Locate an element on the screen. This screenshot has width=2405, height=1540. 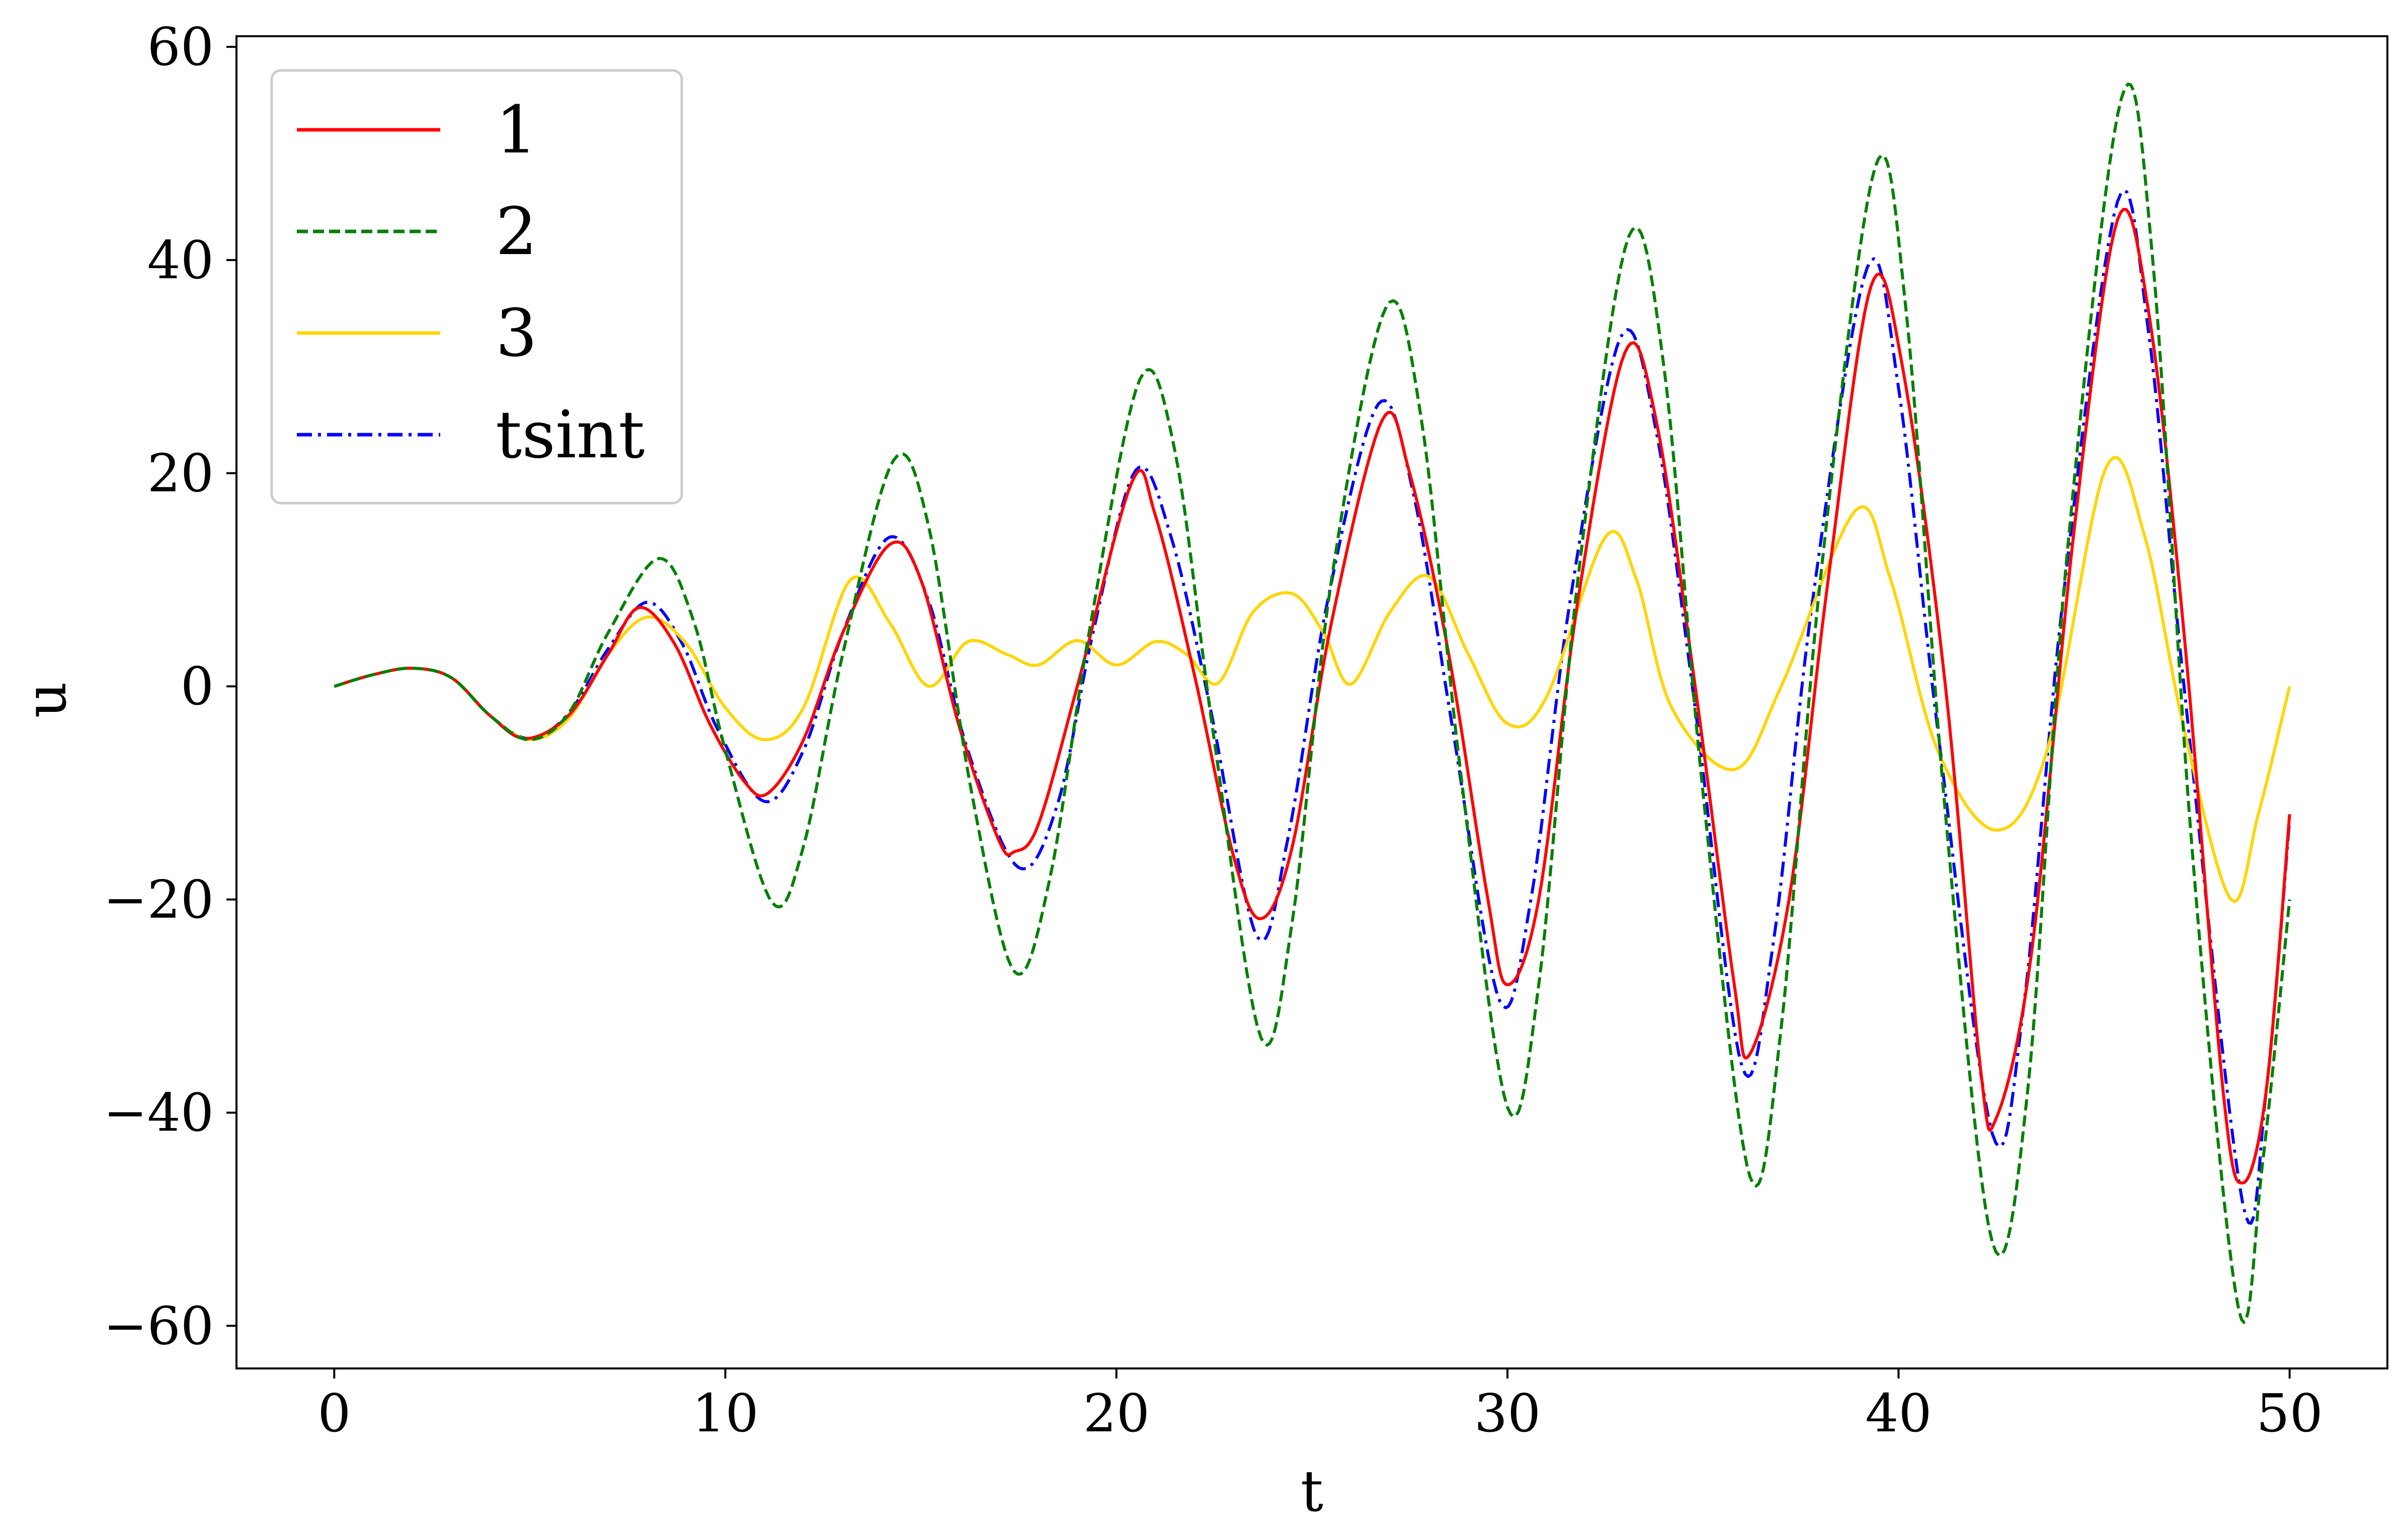
legend: 1 2 3 tsint is located at coordinates (476, 287).